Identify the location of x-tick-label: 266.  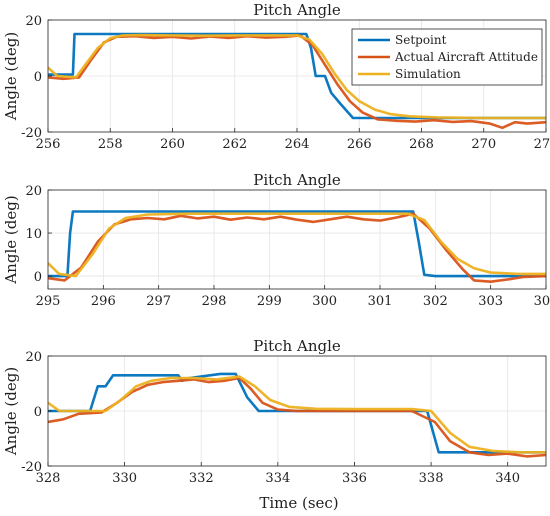
(359, 144).